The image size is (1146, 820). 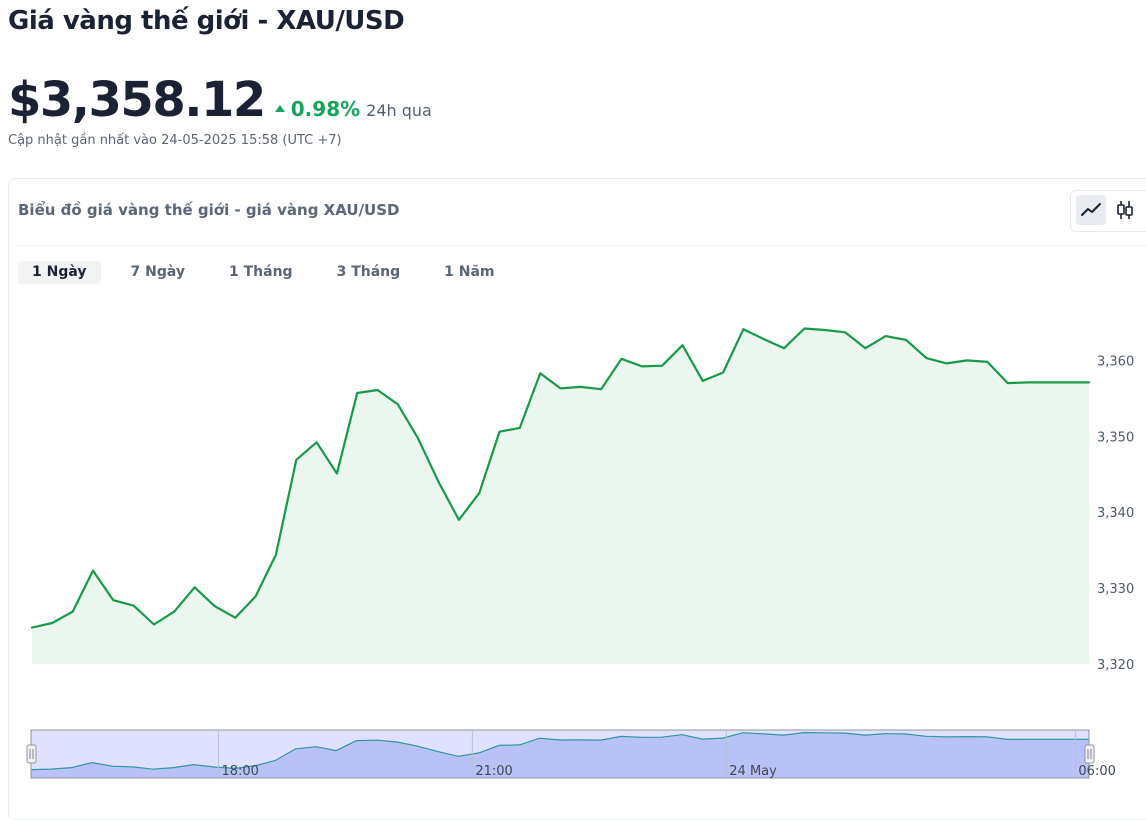 I want to click on y-axis: 3,320 3,330 3,340 3,350 3,360, so click(x=1115, y=513).